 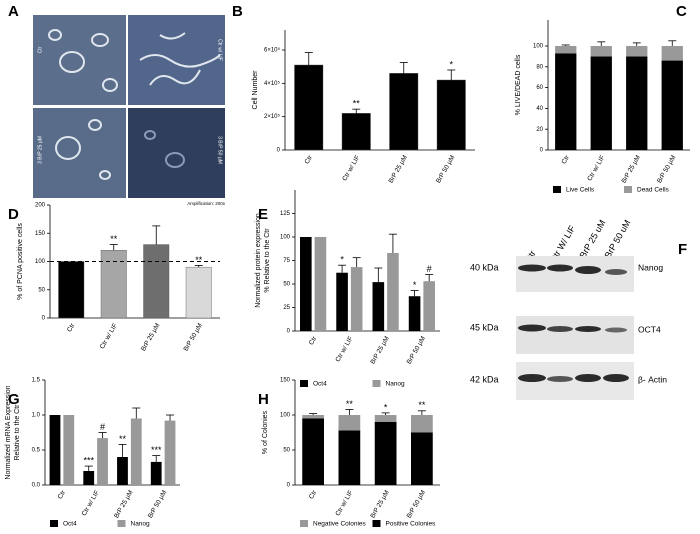 What do you see at coordinates (539, 67) in the screenshot?
I see `y-tick-label: 80` at bounding box center [539, 67].